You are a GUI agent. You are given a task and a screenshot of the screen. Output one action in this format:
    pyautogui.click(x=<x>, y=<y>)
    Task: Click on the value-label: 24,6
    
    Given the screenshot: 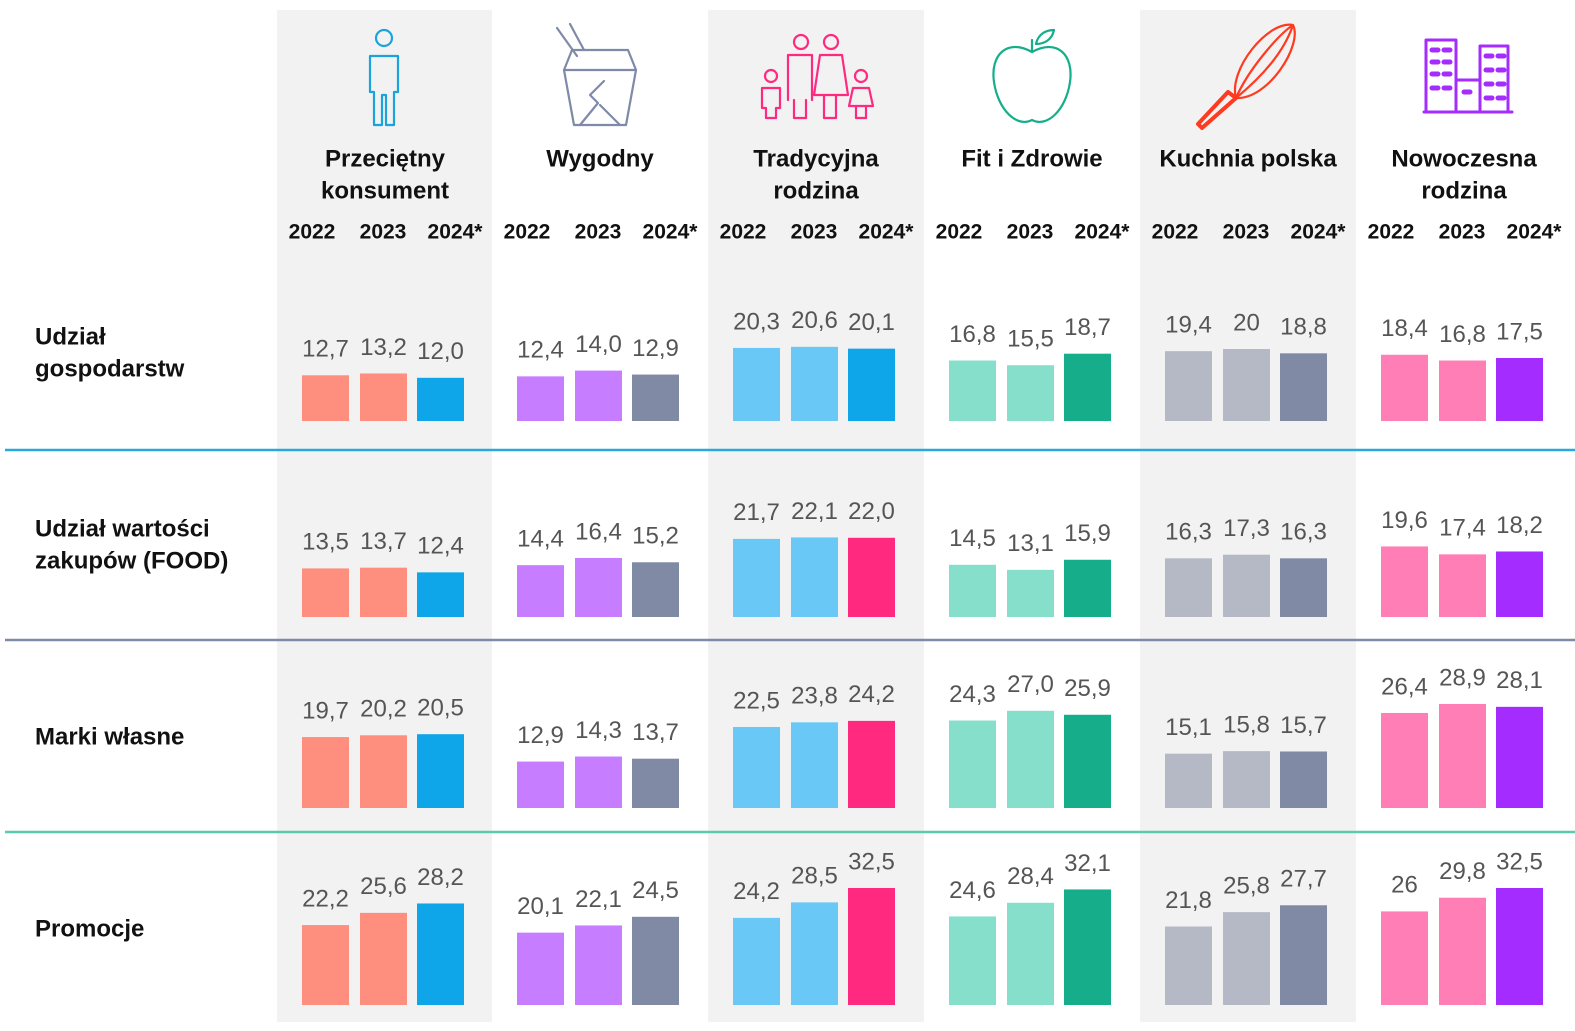 What is the action you would take?
    pyautogui.click(x=972, y=890)
    